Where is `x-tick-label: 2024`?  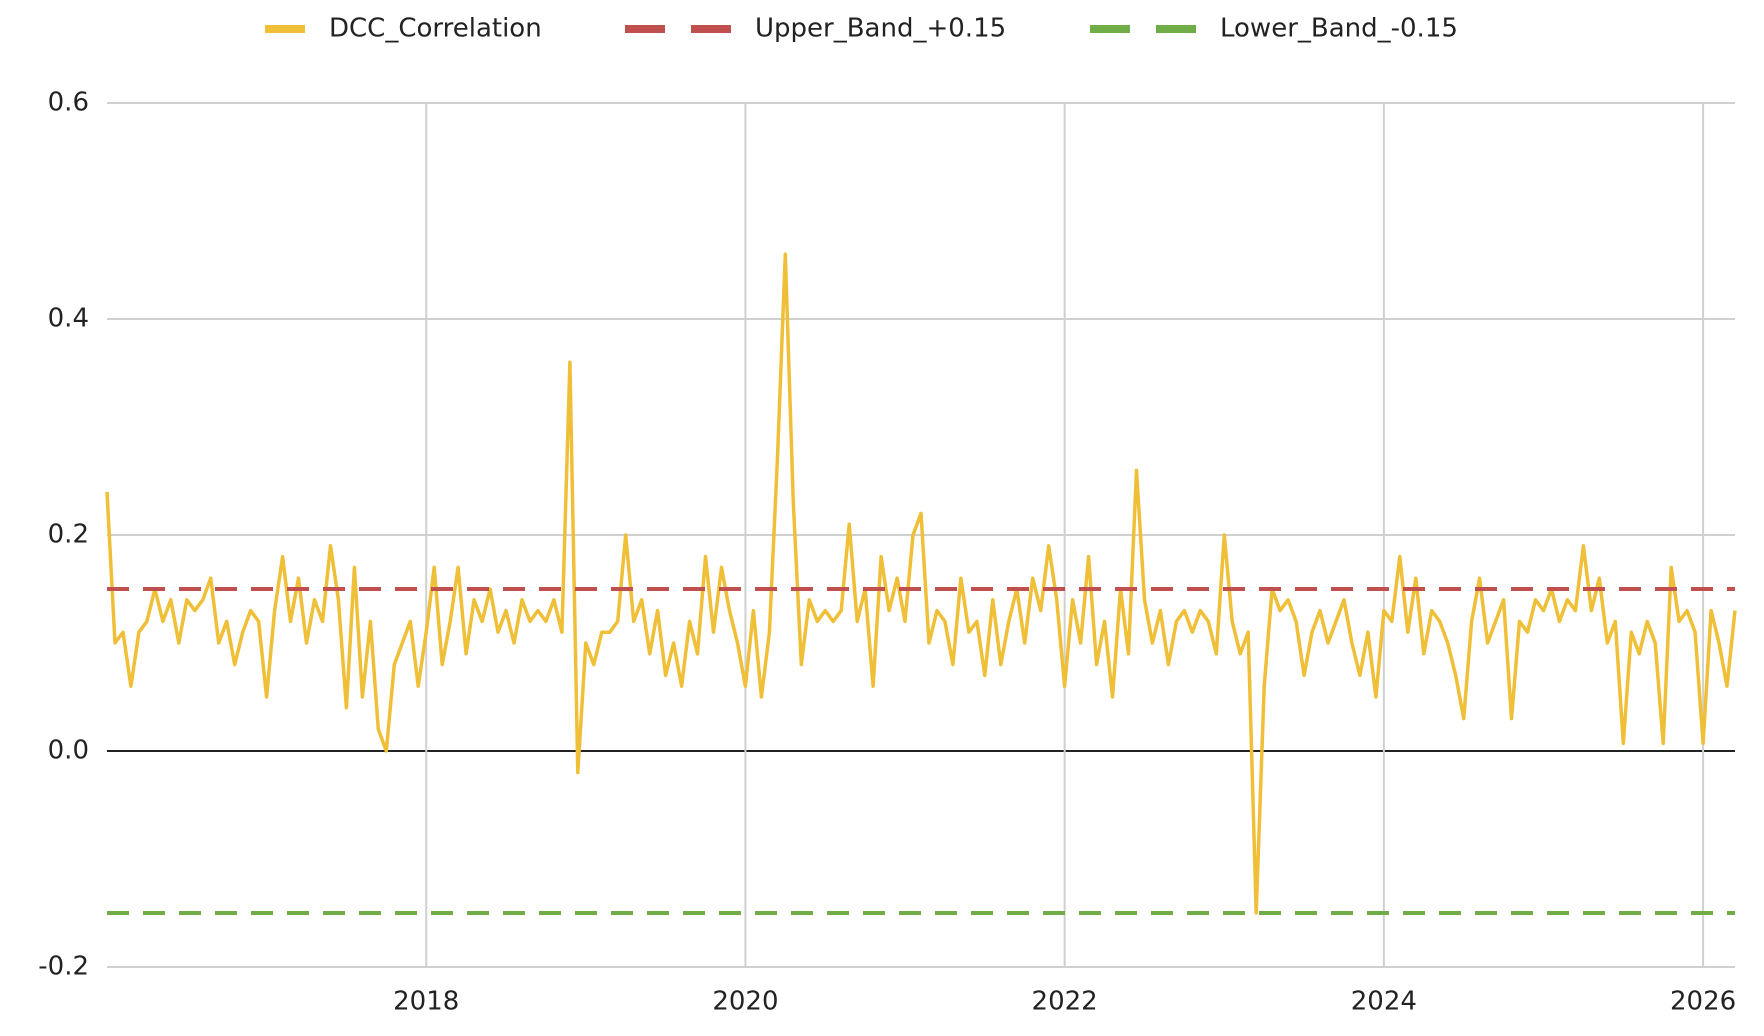 x-tick-label: 2024 is located at coordinates (1384, 1002).